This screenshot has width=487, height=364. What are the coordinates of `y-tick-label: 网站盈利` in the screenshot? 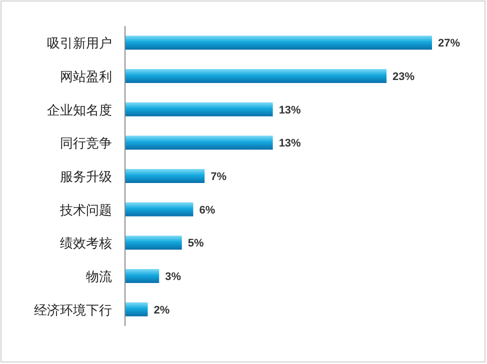 It's located at (86, 76).